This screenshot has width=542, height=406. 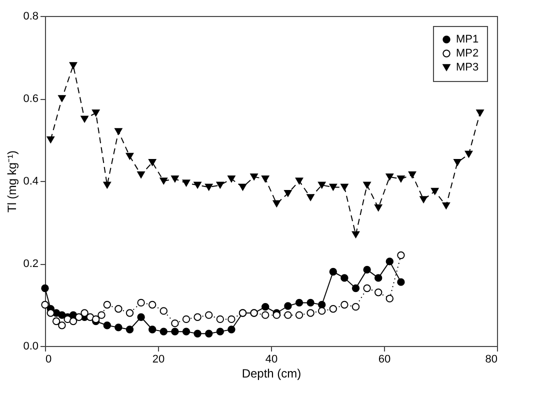 I want to click on legend-label: MP3, so click(x=467, y=68).